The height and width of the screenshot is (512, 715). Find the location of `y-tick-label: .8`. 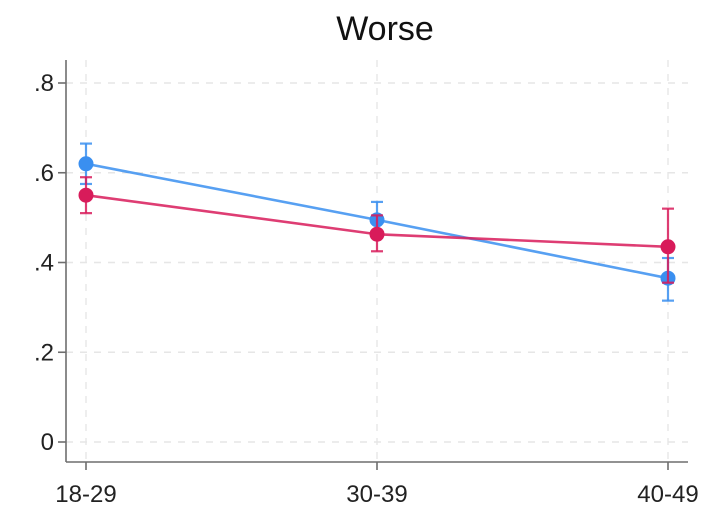

y-tick-label: .8 is located at coordinates (44, 83).